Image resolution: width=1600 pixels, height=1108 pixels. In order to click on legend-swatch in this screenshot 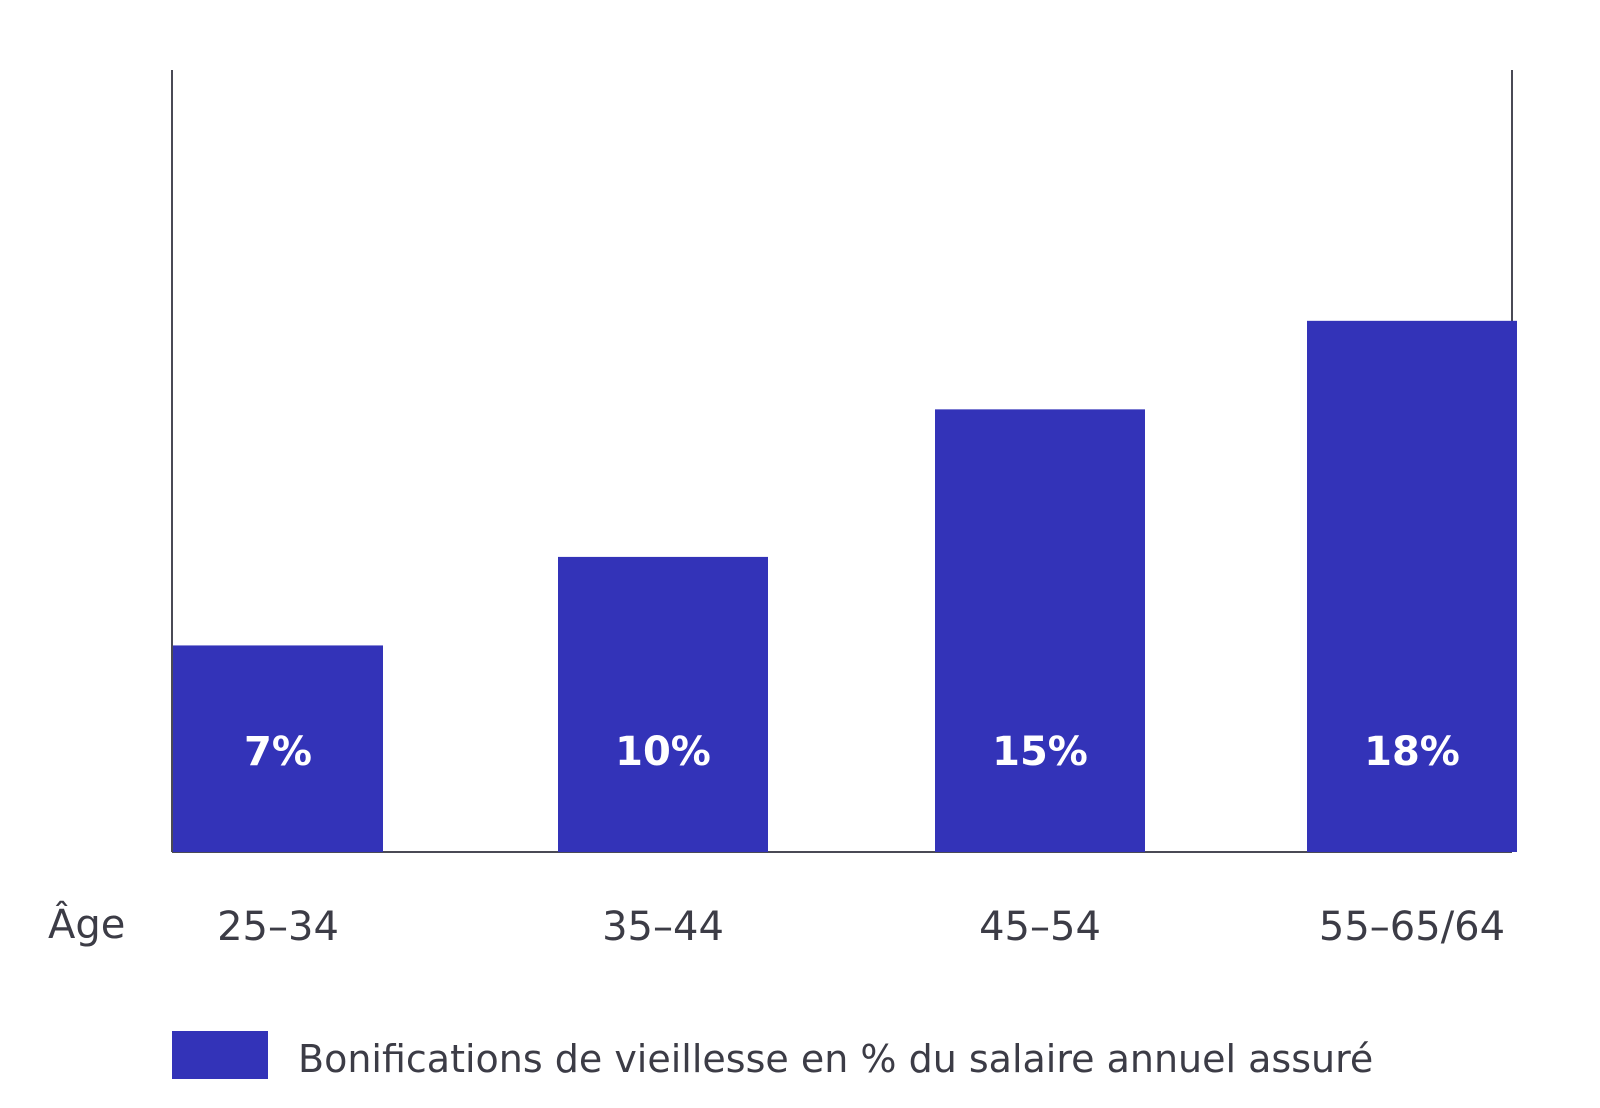, I will do `click(220, 1055)`.